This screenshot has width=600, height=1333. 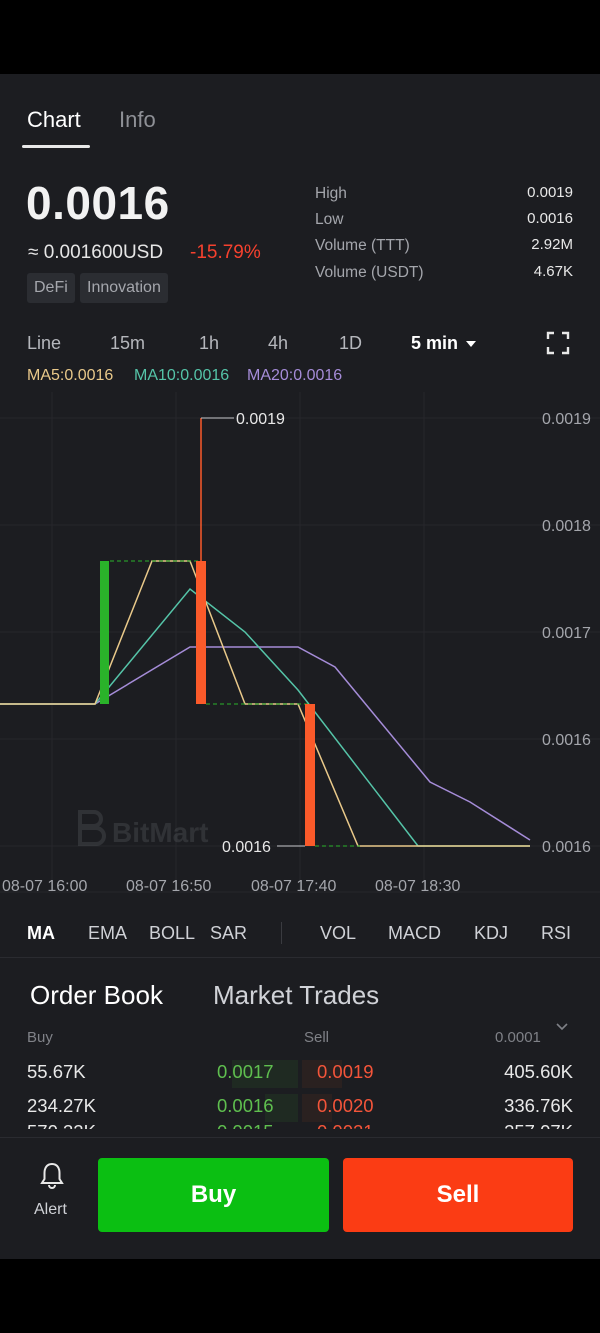 I want to click on x-tick-label: 08-07 17:40, so click(x=294, y=886).